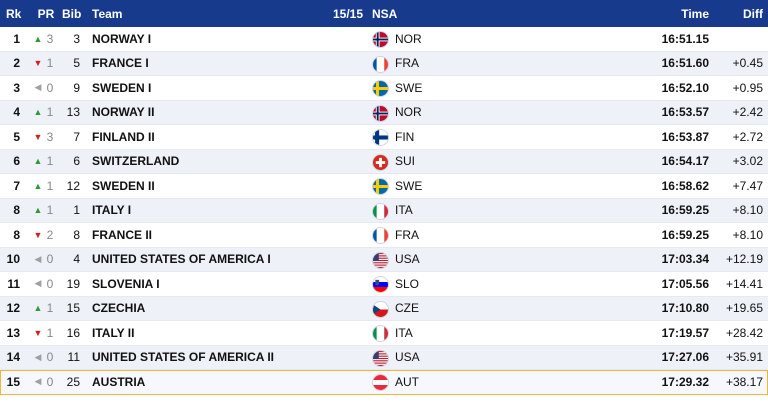 Image resolution: width=768 pixels, height=406 pixels. Describe the element at coordinates (685, 185) in the screenshot. I see `time-cell: 16:58.62` at that location.